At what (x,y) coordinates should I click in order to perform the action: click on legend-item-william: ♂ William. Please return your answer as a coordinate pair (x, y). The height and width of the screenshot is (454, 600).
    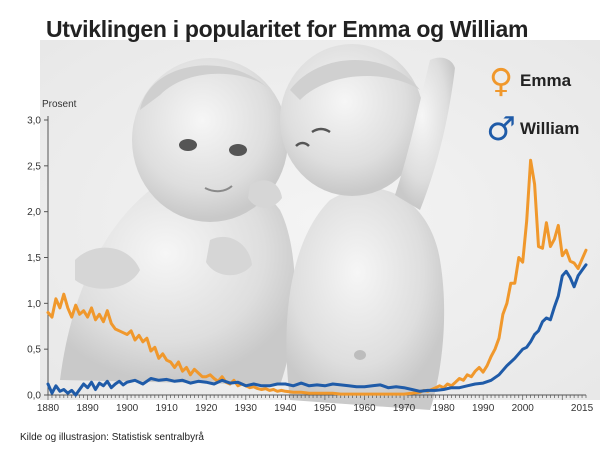
    Looking at the image, I should click on (531, 128).